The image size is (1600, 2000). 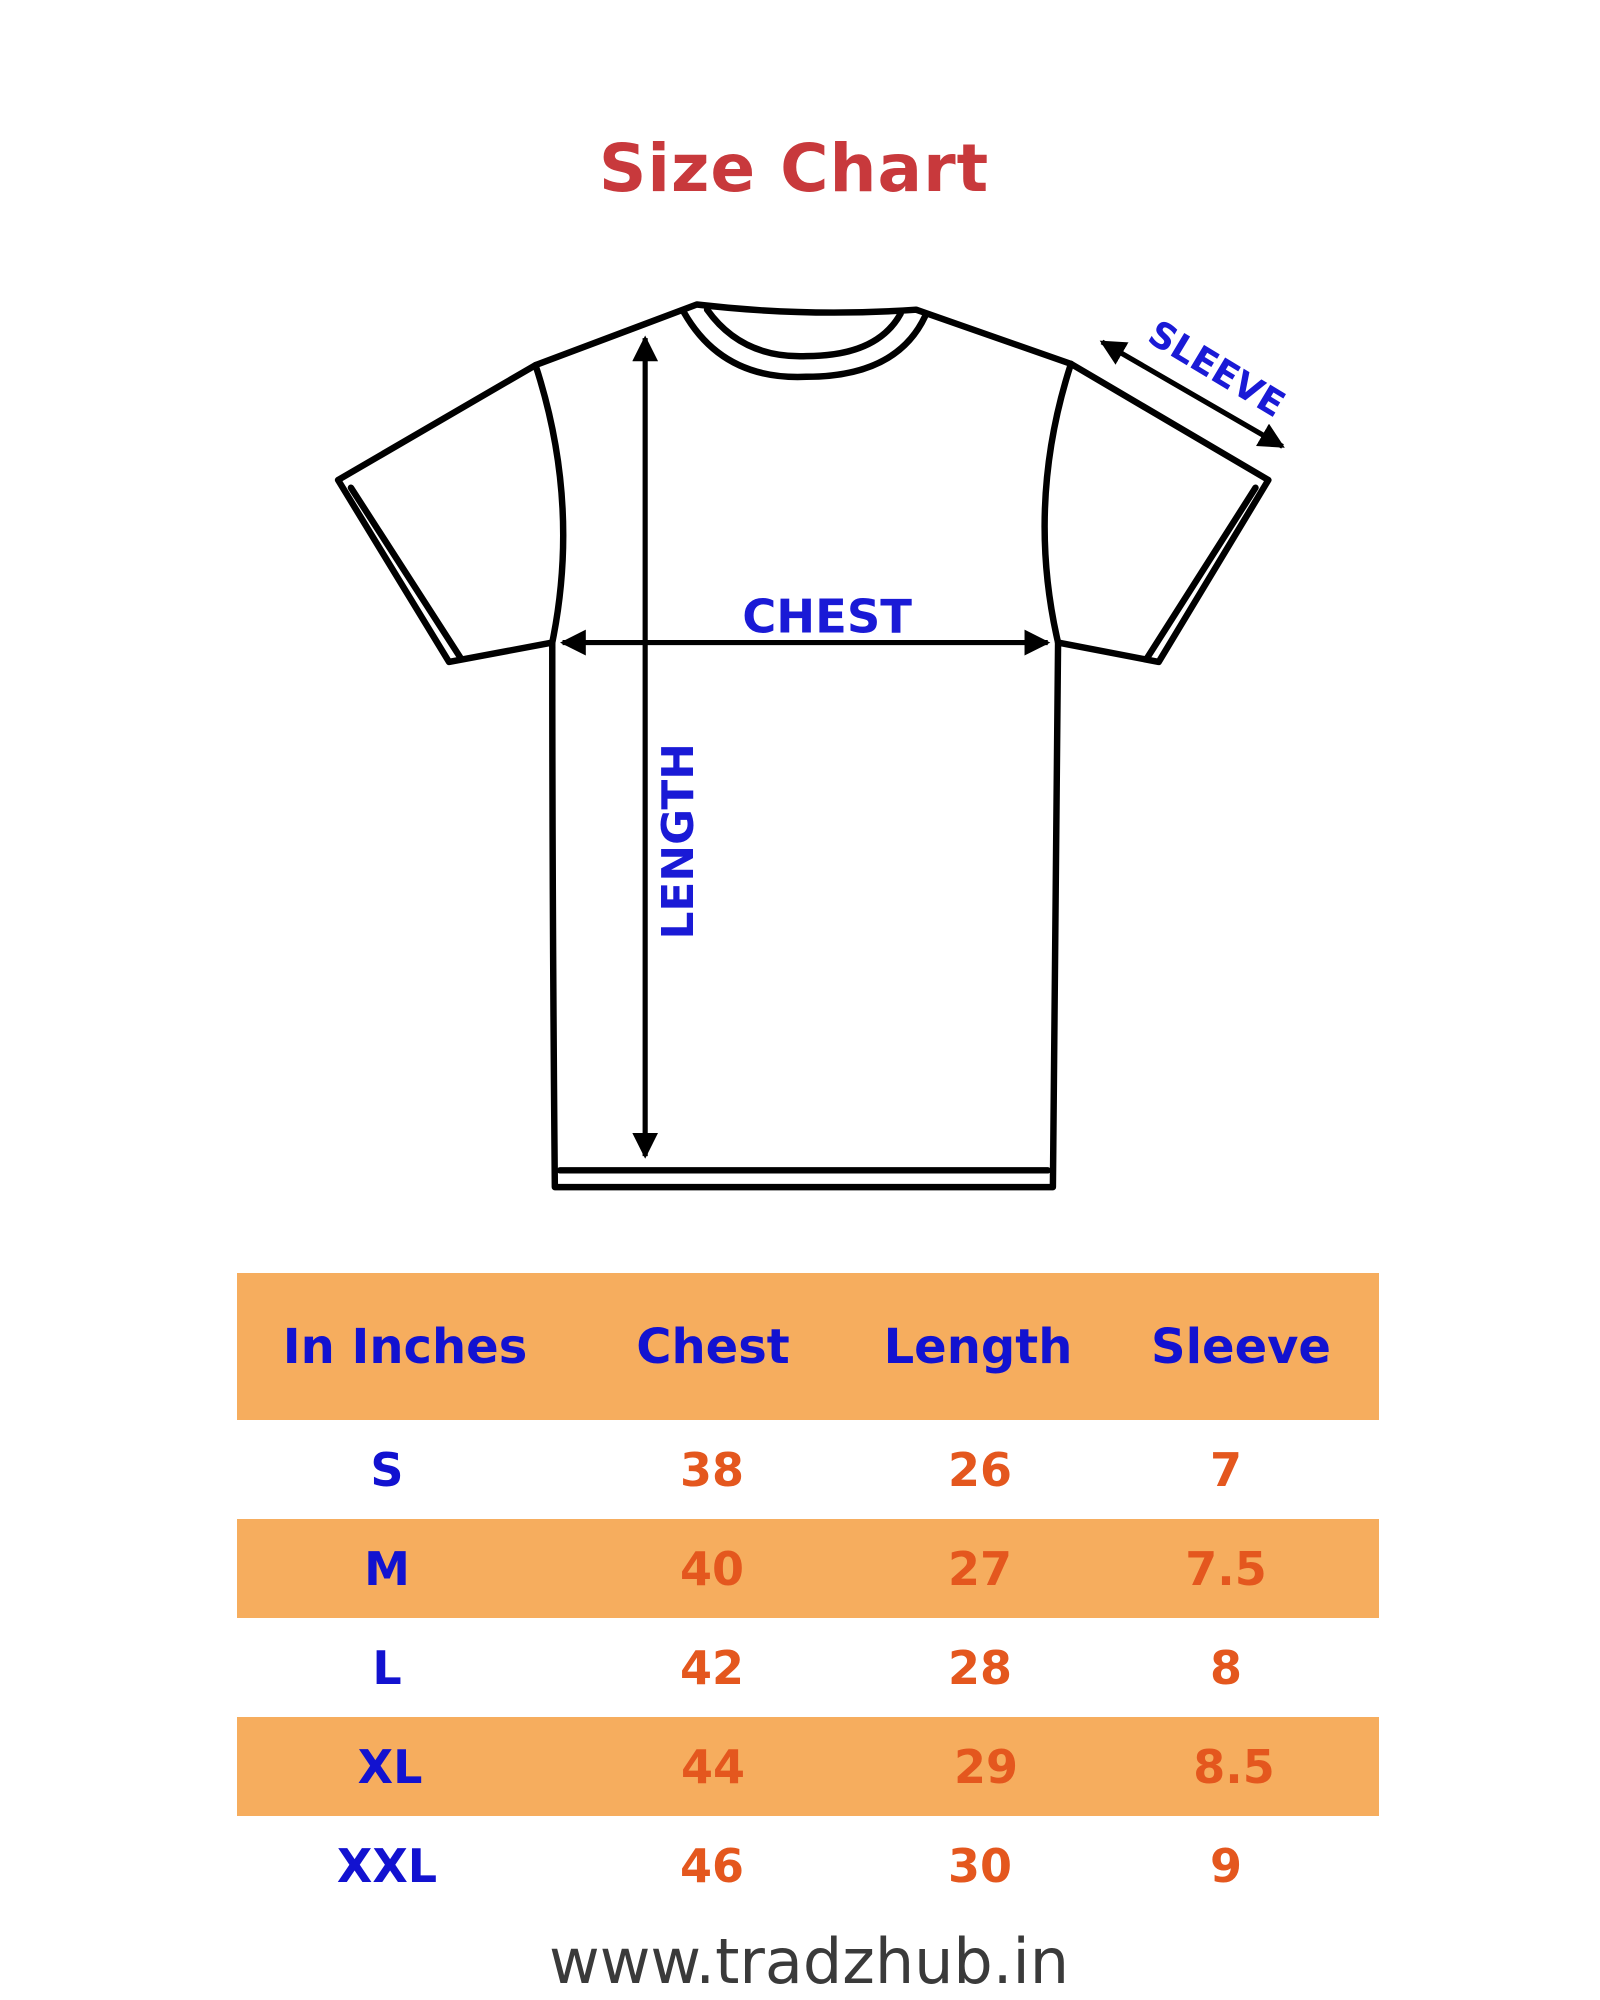 I want to click on page-title: Size Chart, so click(x=794, y=168).